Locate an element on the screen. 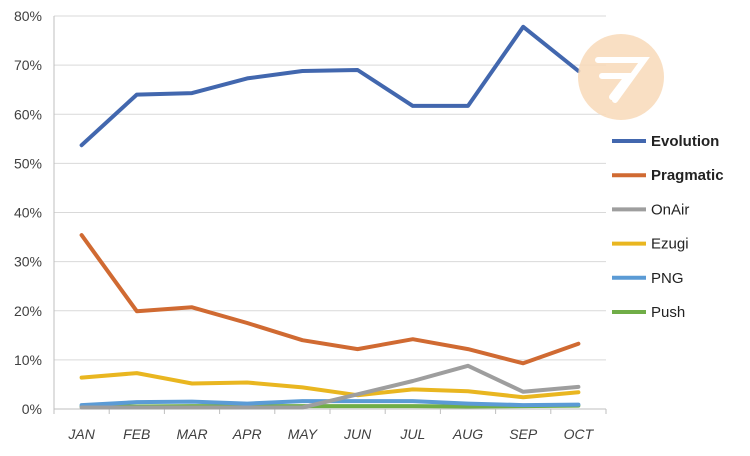 The image size is (750, 456). x-tick-label: JUN is located at coordinates (357, 434).